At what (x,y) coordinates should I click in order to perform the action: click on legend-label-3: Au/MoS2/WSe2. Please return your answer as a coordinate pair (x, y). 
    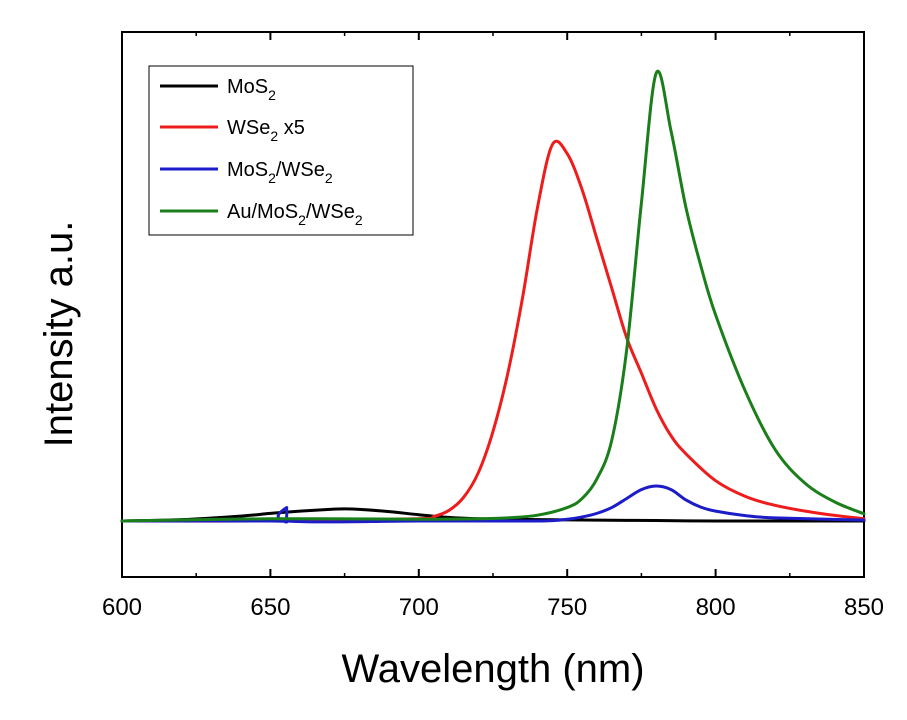
    Looking at the image, I should click on (295, 214).